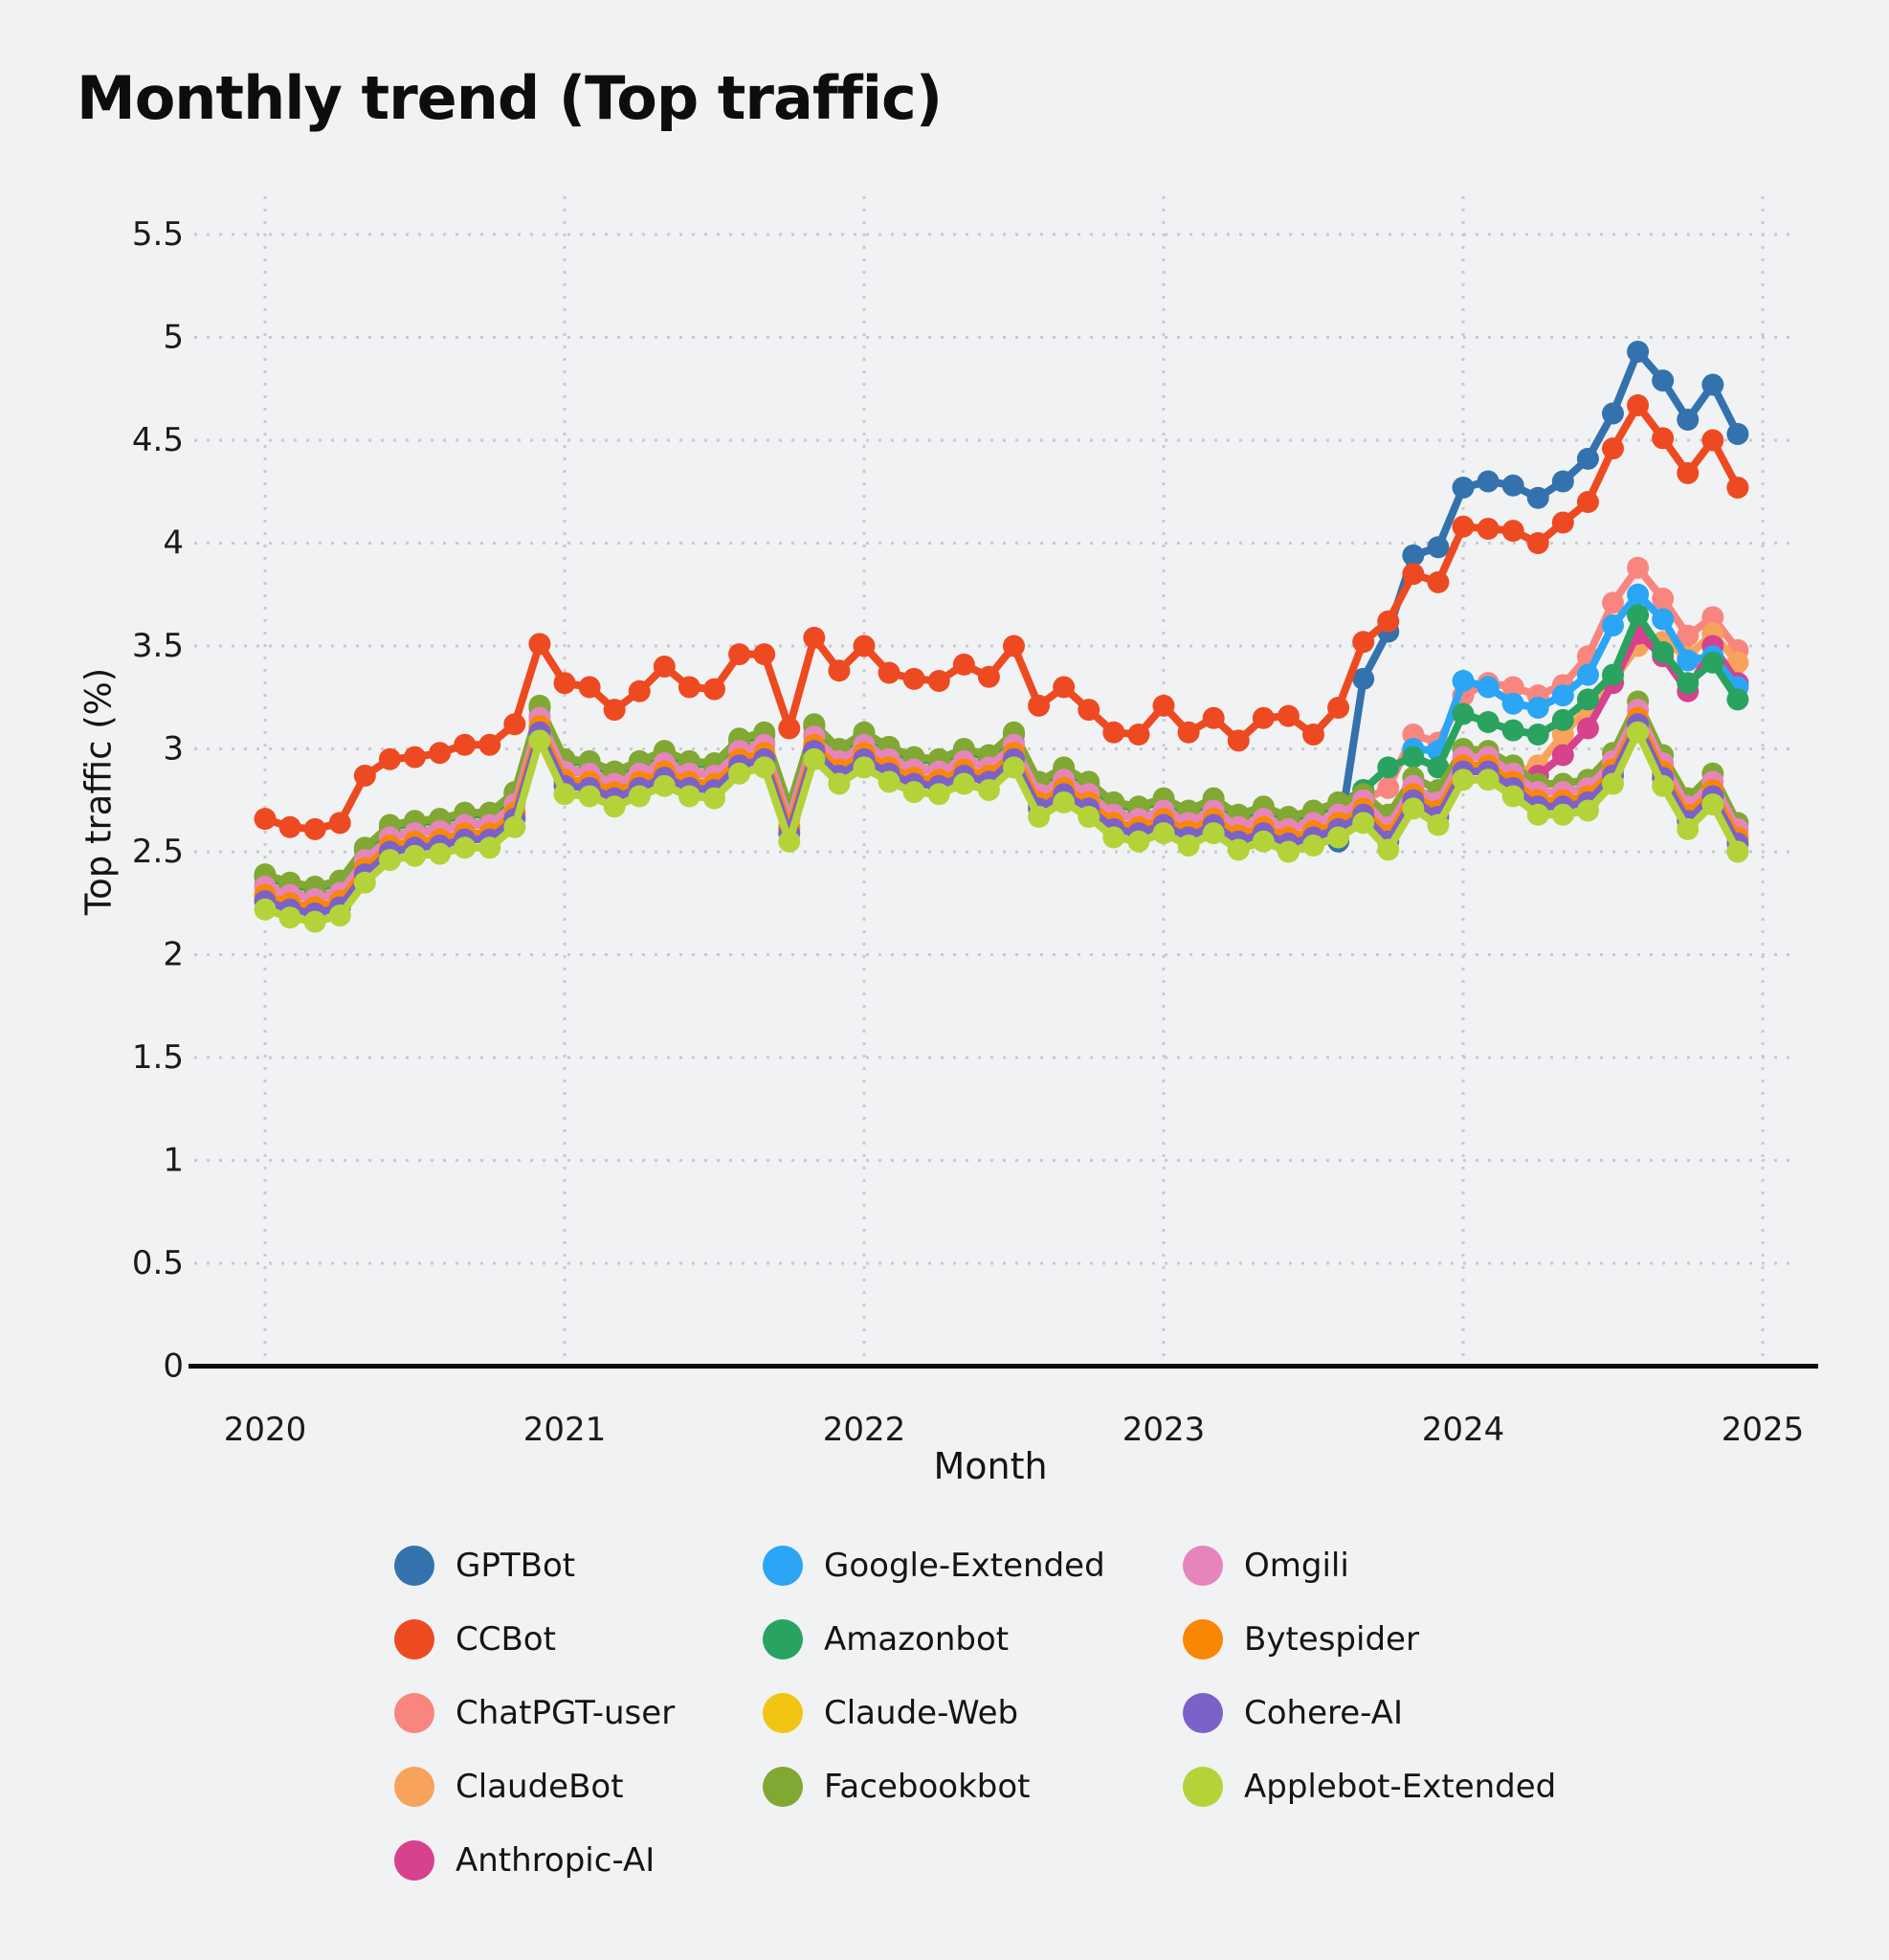  What do you see at coordinates (1763, 1430) in the screenshot?
I see `x-tick-label: 2025` at bounding box center [1763, 1430].